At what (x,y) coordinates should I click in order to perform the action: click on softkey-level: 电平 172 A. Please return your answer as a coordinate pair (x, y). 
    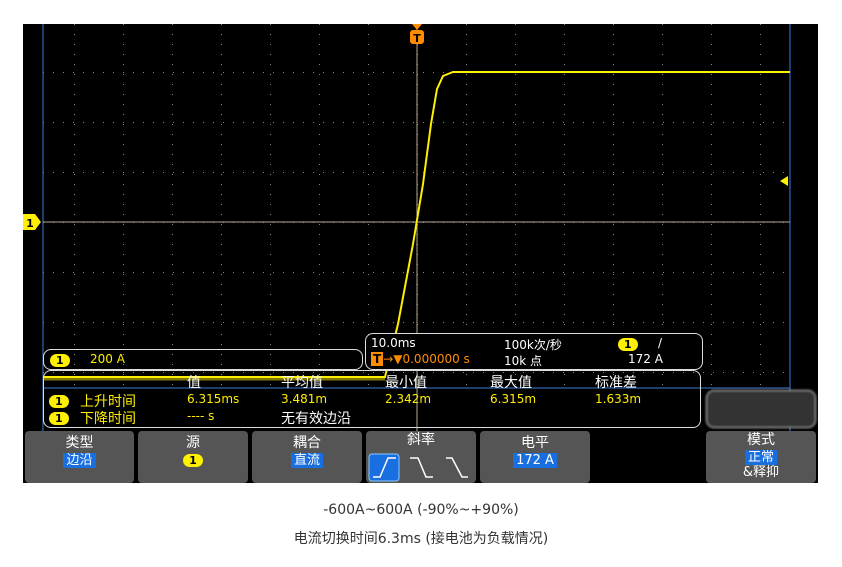
    Looking at the image, I should click on (535, 457).